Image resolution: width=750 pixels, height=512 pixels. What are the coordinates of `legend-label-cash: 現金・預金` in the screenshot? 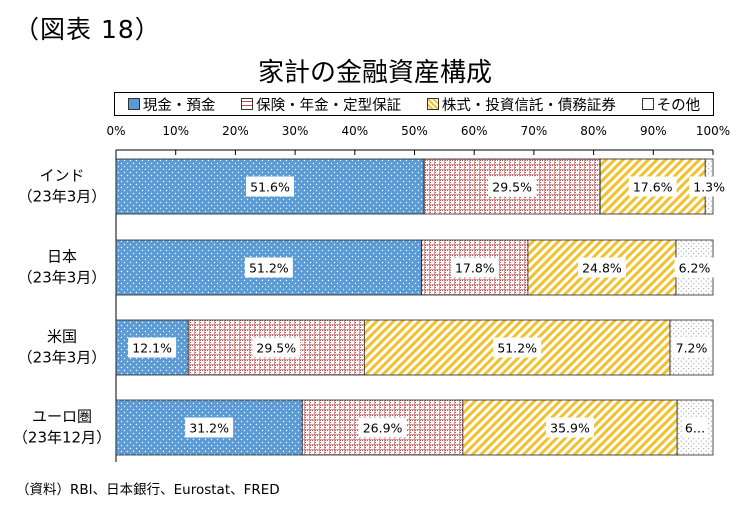 It's located at (179, 105).